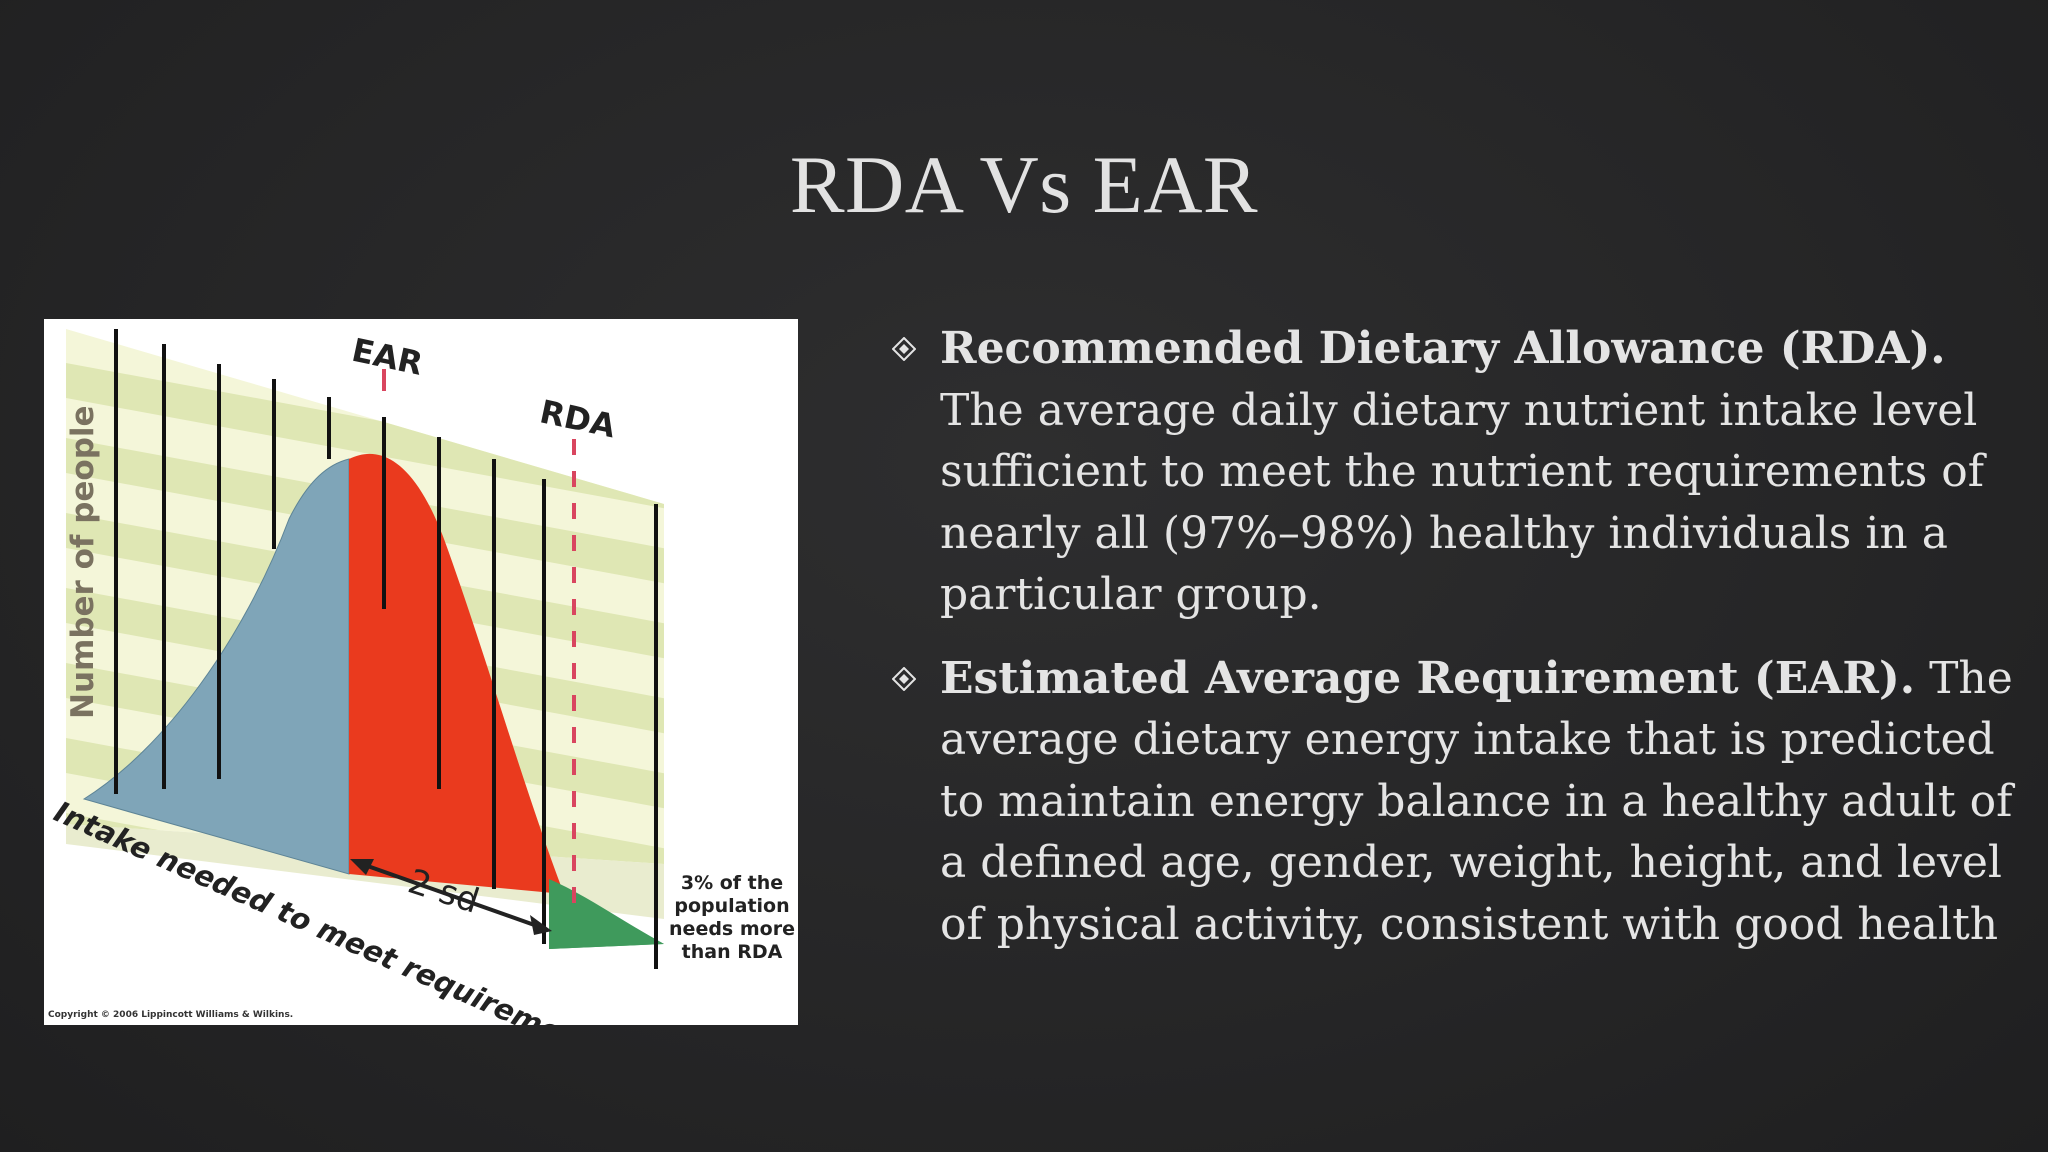  Describe the element at coordinates (456, 673) in the screenshot. I see `ear-to-rda-area` at that location.